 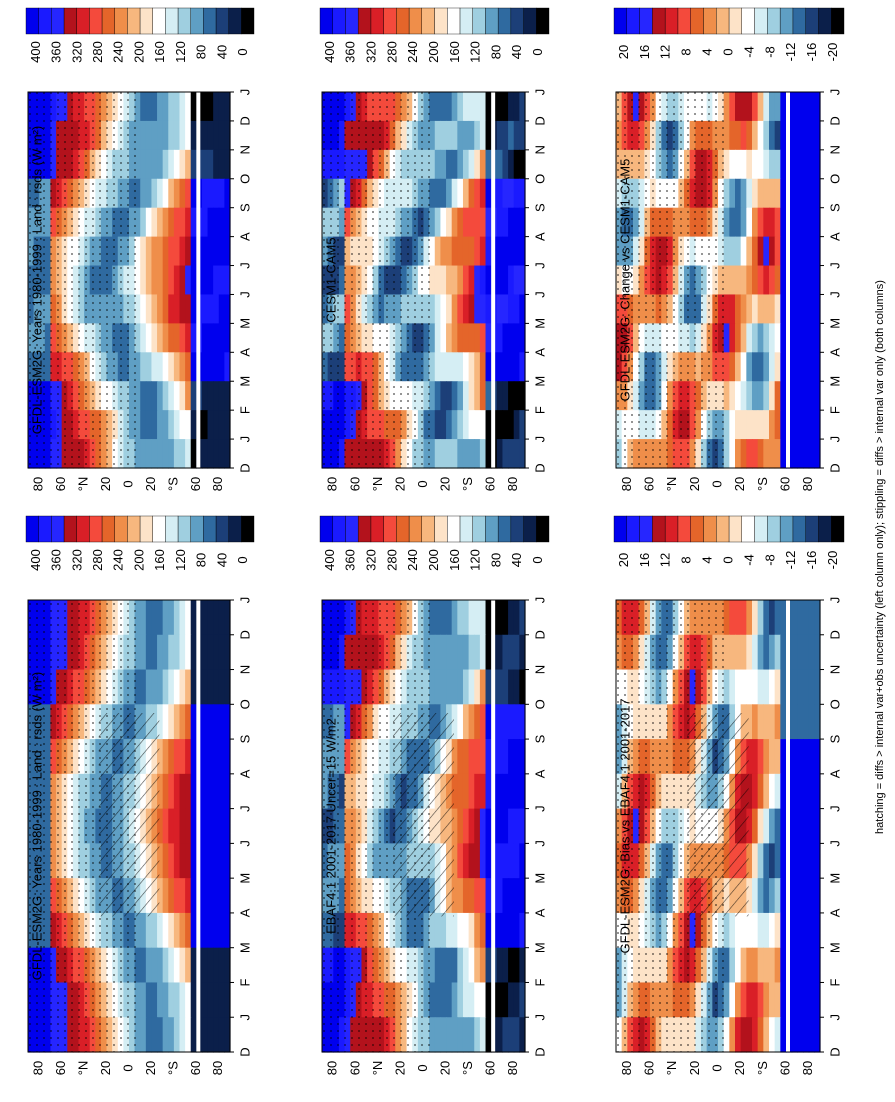 What do you see at coordinates (377, 484) in the screenshot?
I see `latitude-tick-label: °N` at bounding box center [377, 484].